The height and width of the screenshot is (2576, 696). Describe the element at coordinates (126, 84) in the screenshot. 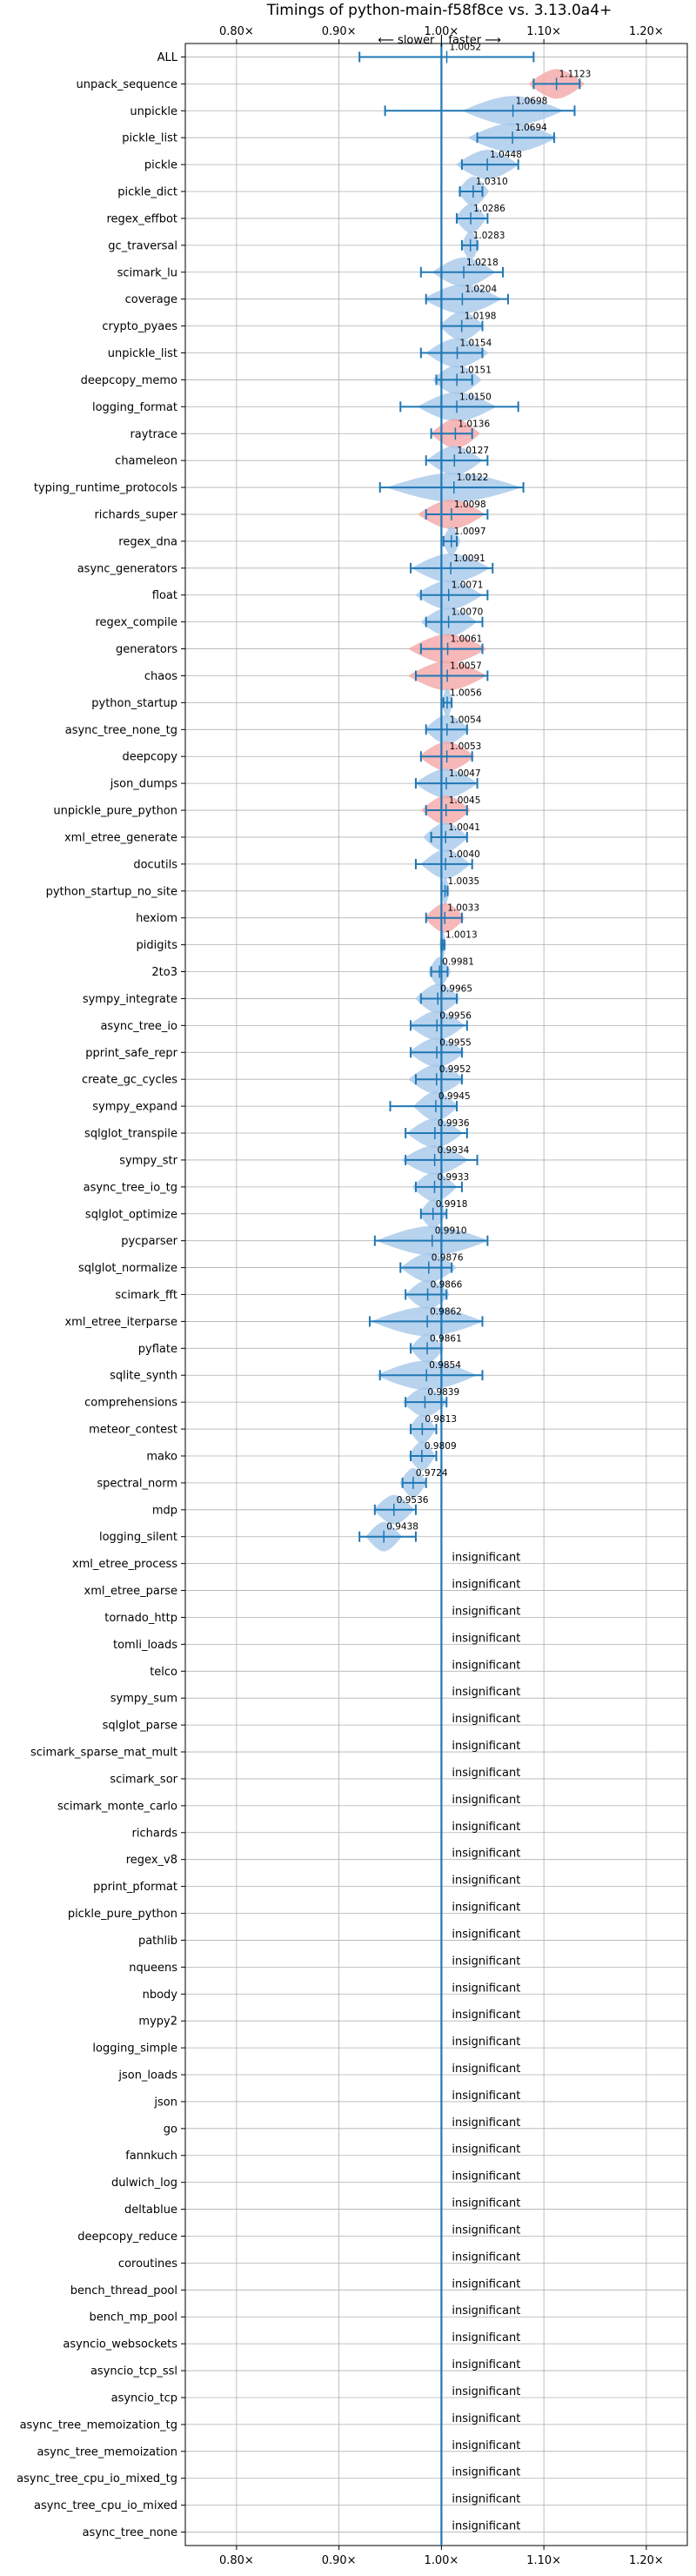

I see `benchmark-label: unpack_sequence` at that location.